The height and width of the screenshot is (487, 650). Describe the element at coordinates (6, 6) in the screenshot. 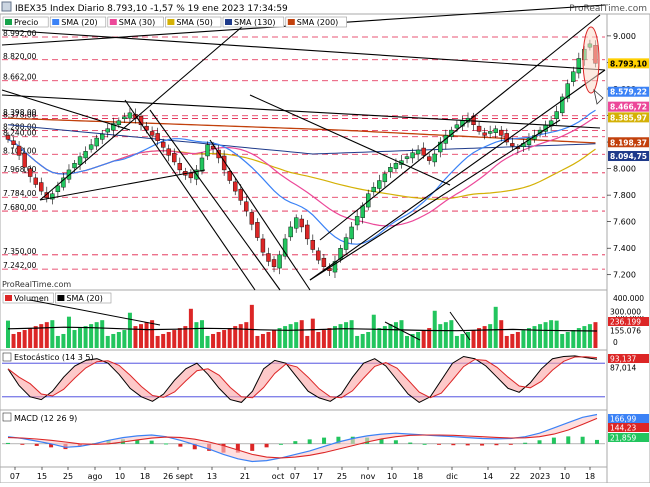

I see `menu-icon` at that location.